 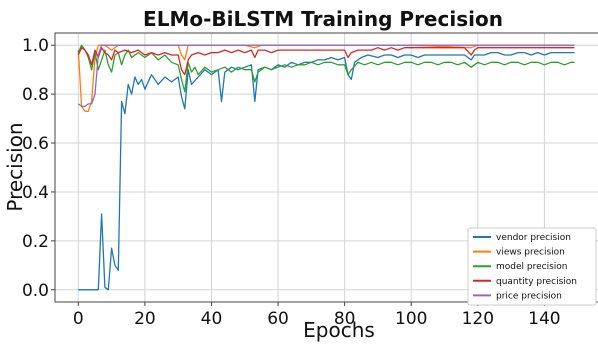 I want to click on legend-label: vendor precision, so click(x=533, y=238).